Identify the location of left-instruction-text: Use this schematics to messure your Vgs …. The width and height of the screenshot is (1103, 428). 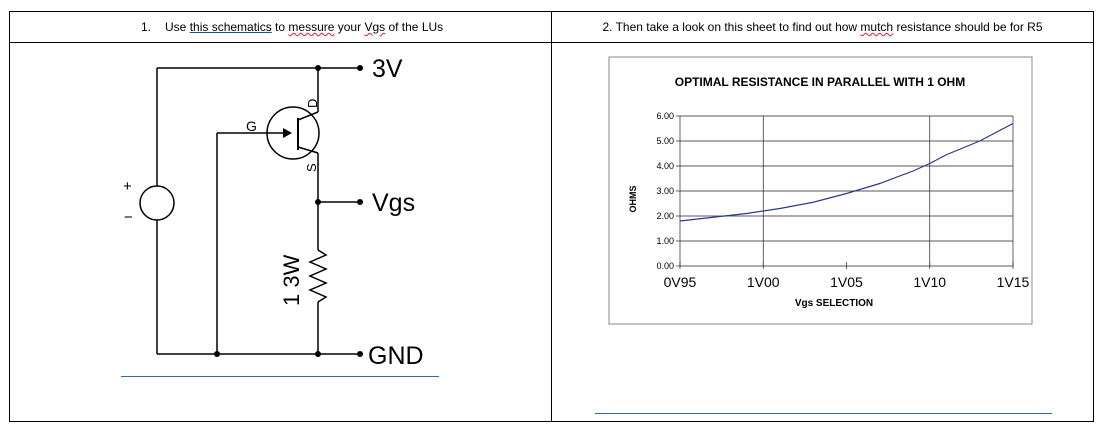
(304, 27).